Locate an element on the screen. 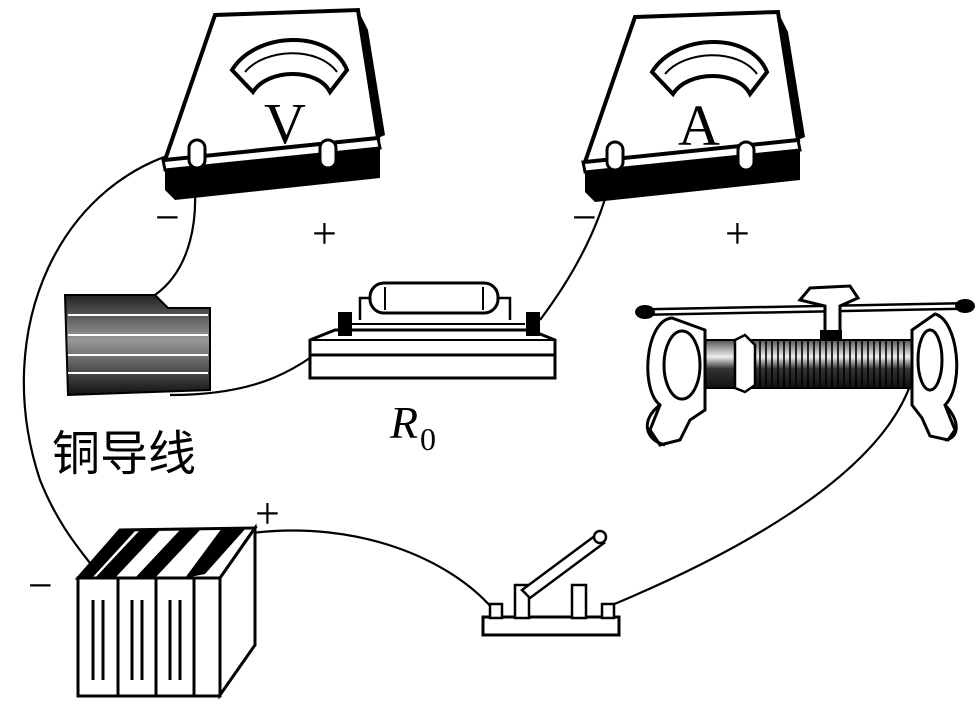 The image size is (977, 707). voltmeter-pos-sign: + is located at coordinates (324, 233).